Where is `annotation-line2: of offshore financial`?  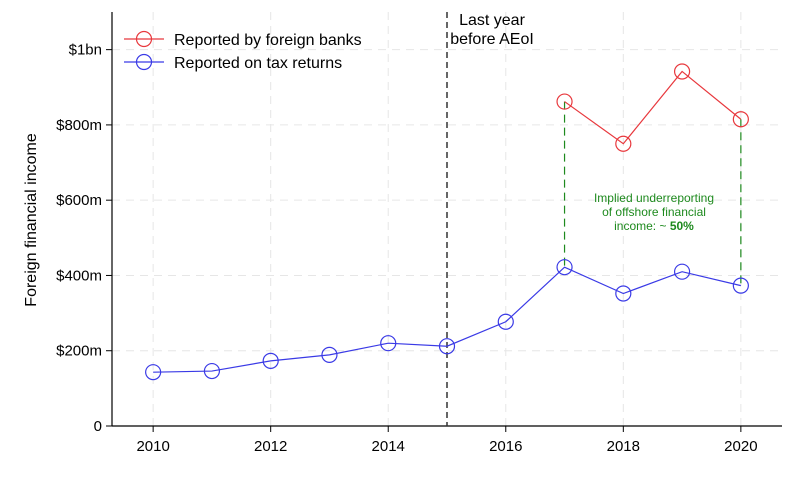 annotation-line2: of offshore financial is located at coordinates (654, 212).